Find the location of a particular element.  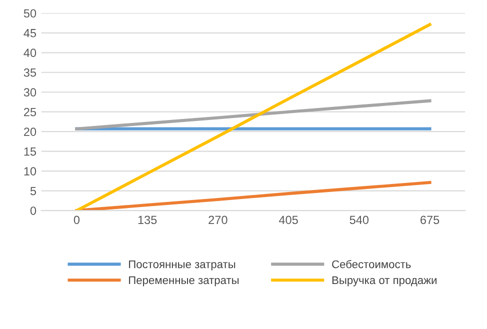

legend-label: Выручка от продажи is located at coordinates (384, 281).